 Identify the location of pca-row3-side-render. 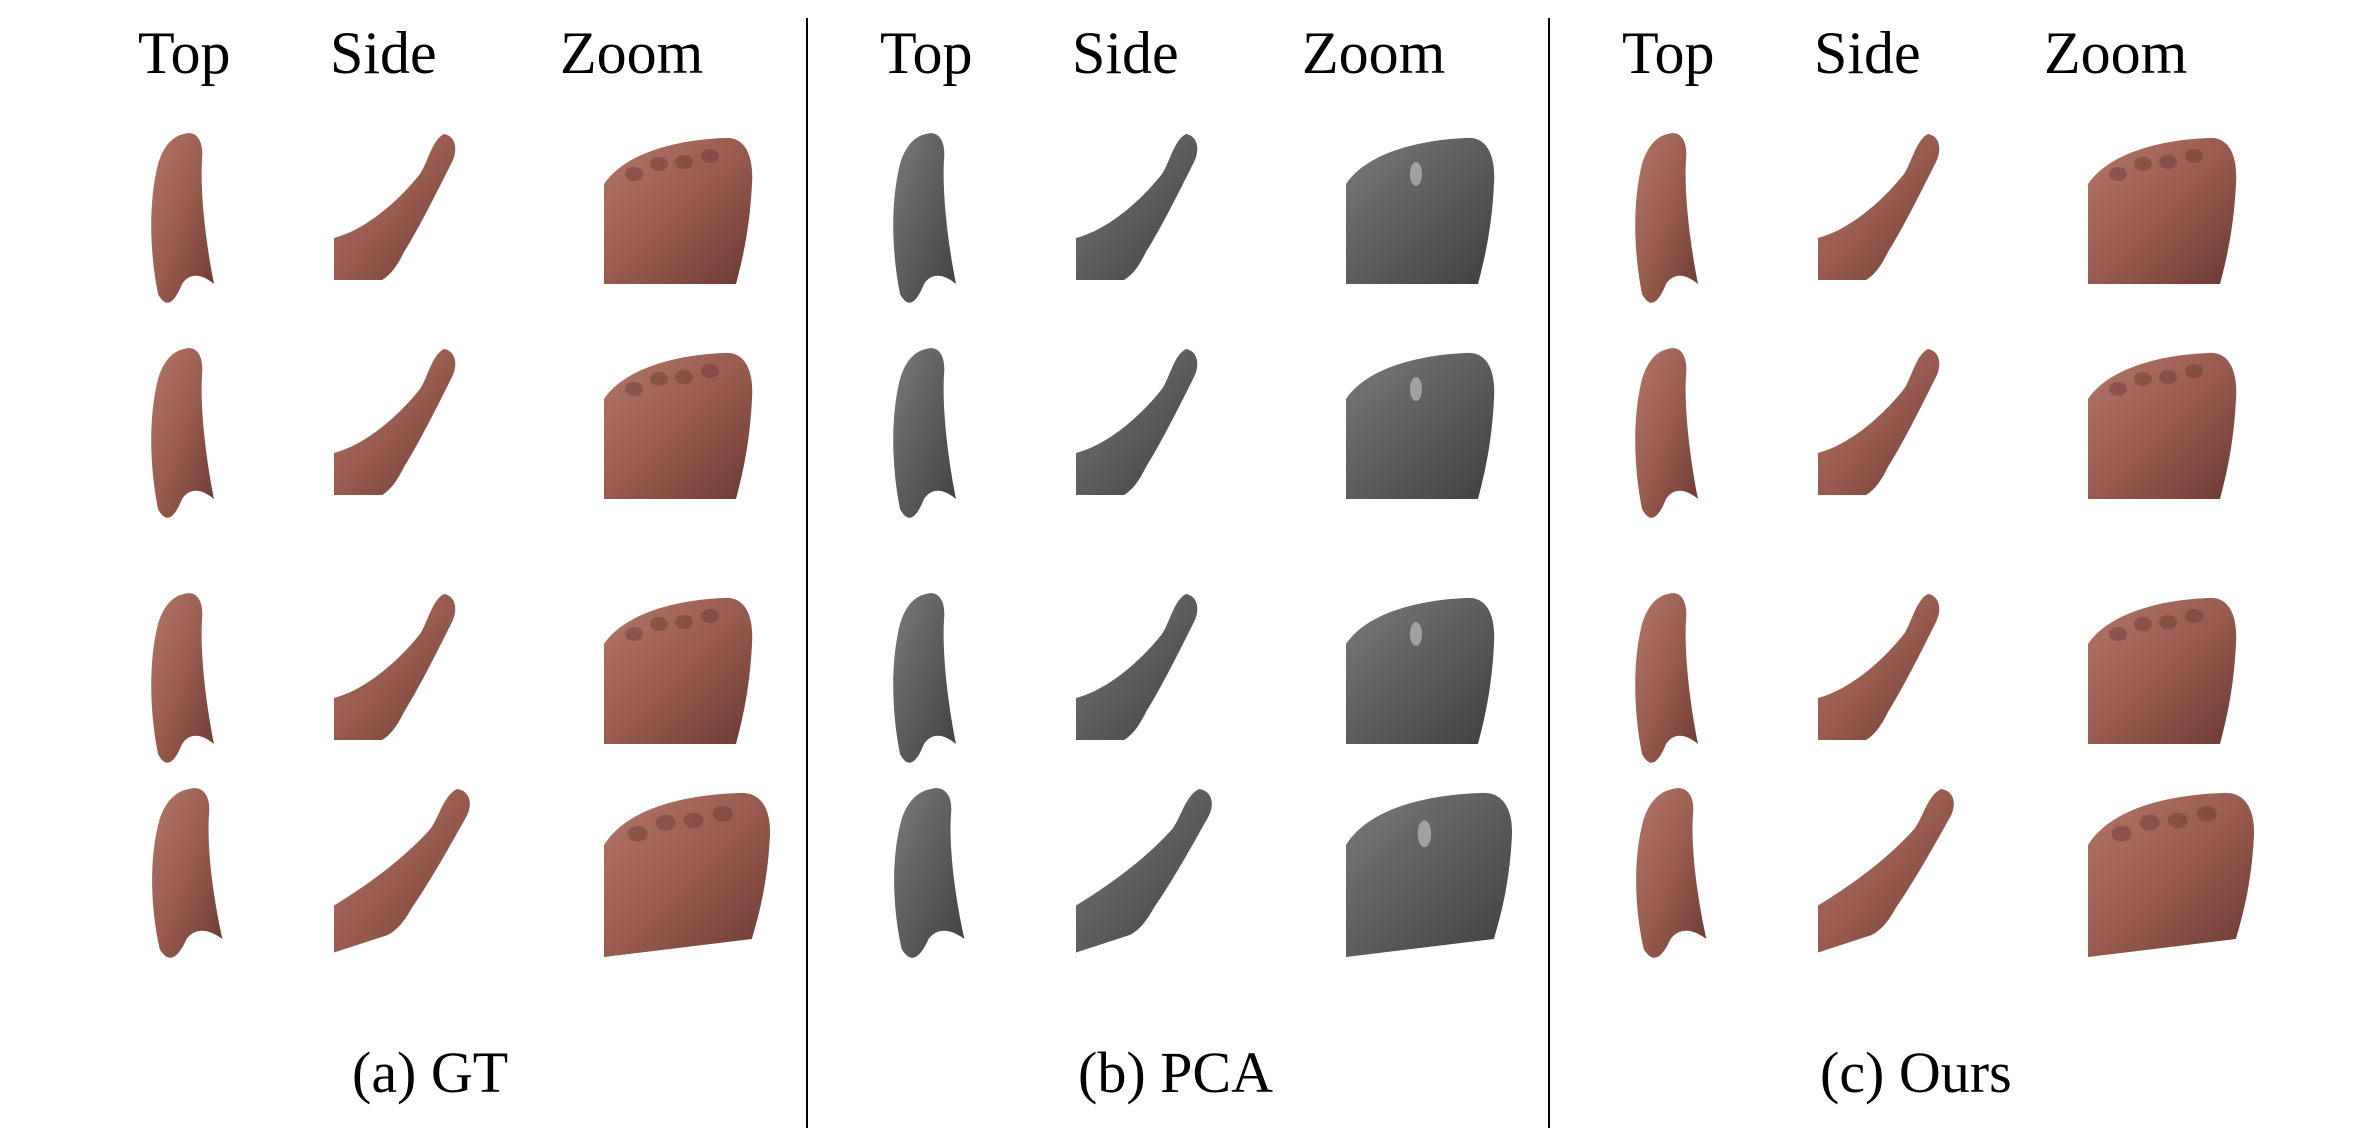
(1142, 675).